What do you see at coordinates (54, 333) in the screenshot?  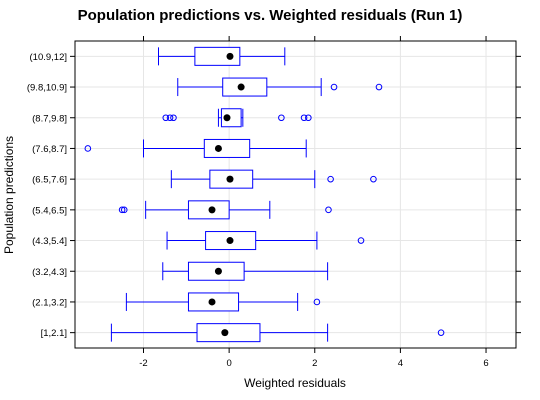 I see `y-tick-label: [1,2.1]` at bounding box center [54, 333].